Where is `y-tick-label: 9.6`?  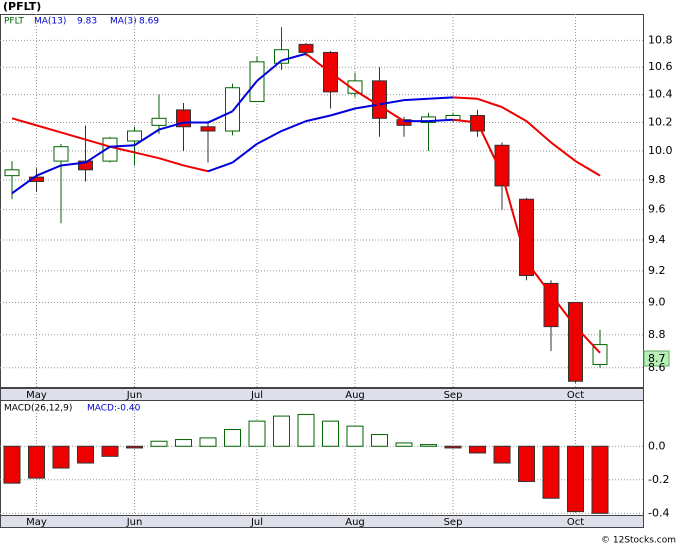
y-tick-label: 9.6 is located at coordinates (657, 209).